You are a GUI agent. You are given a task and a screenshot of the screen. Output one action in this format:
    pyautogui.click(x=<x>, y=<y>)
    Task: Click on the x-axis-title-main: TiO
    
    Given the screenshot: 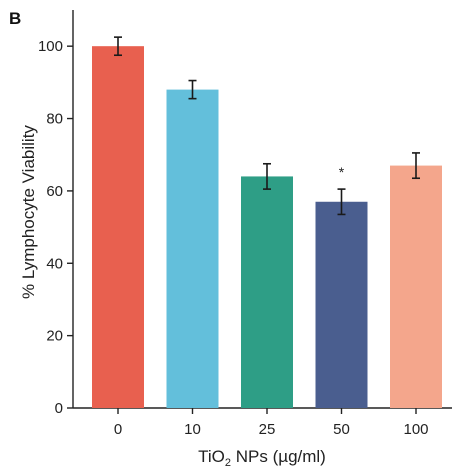 What is the action you would take?
    pyautogui.click(x=211, y=456)
    